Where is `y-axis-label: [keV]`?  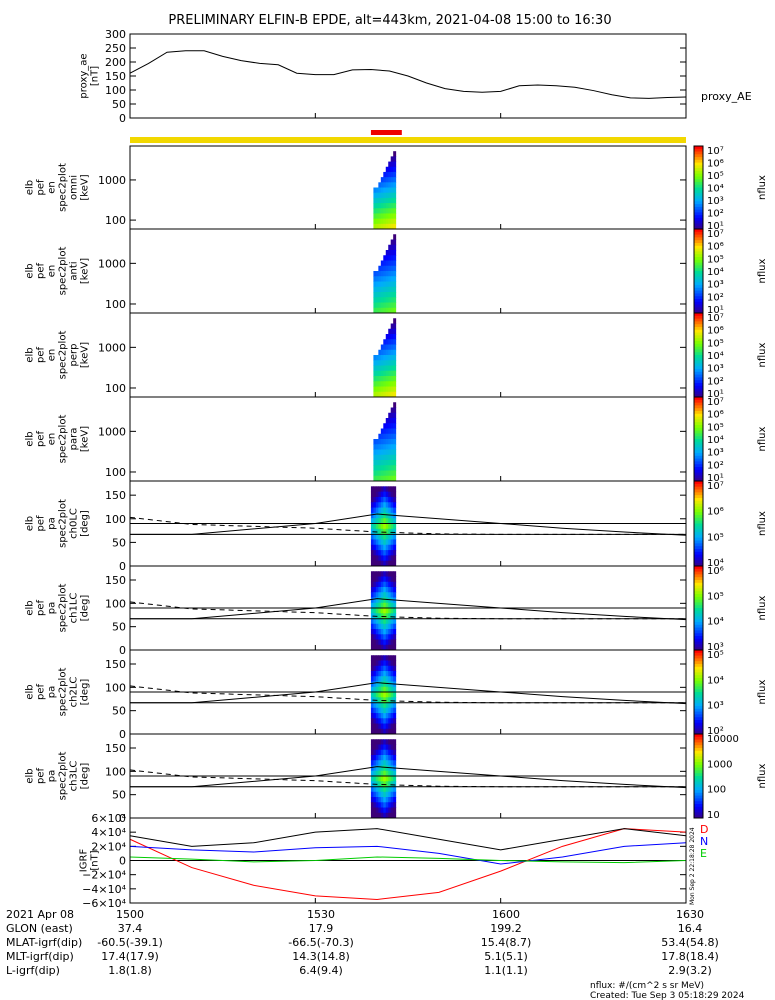
y-axis-label: [keV] is located at coordinates (85, 271).